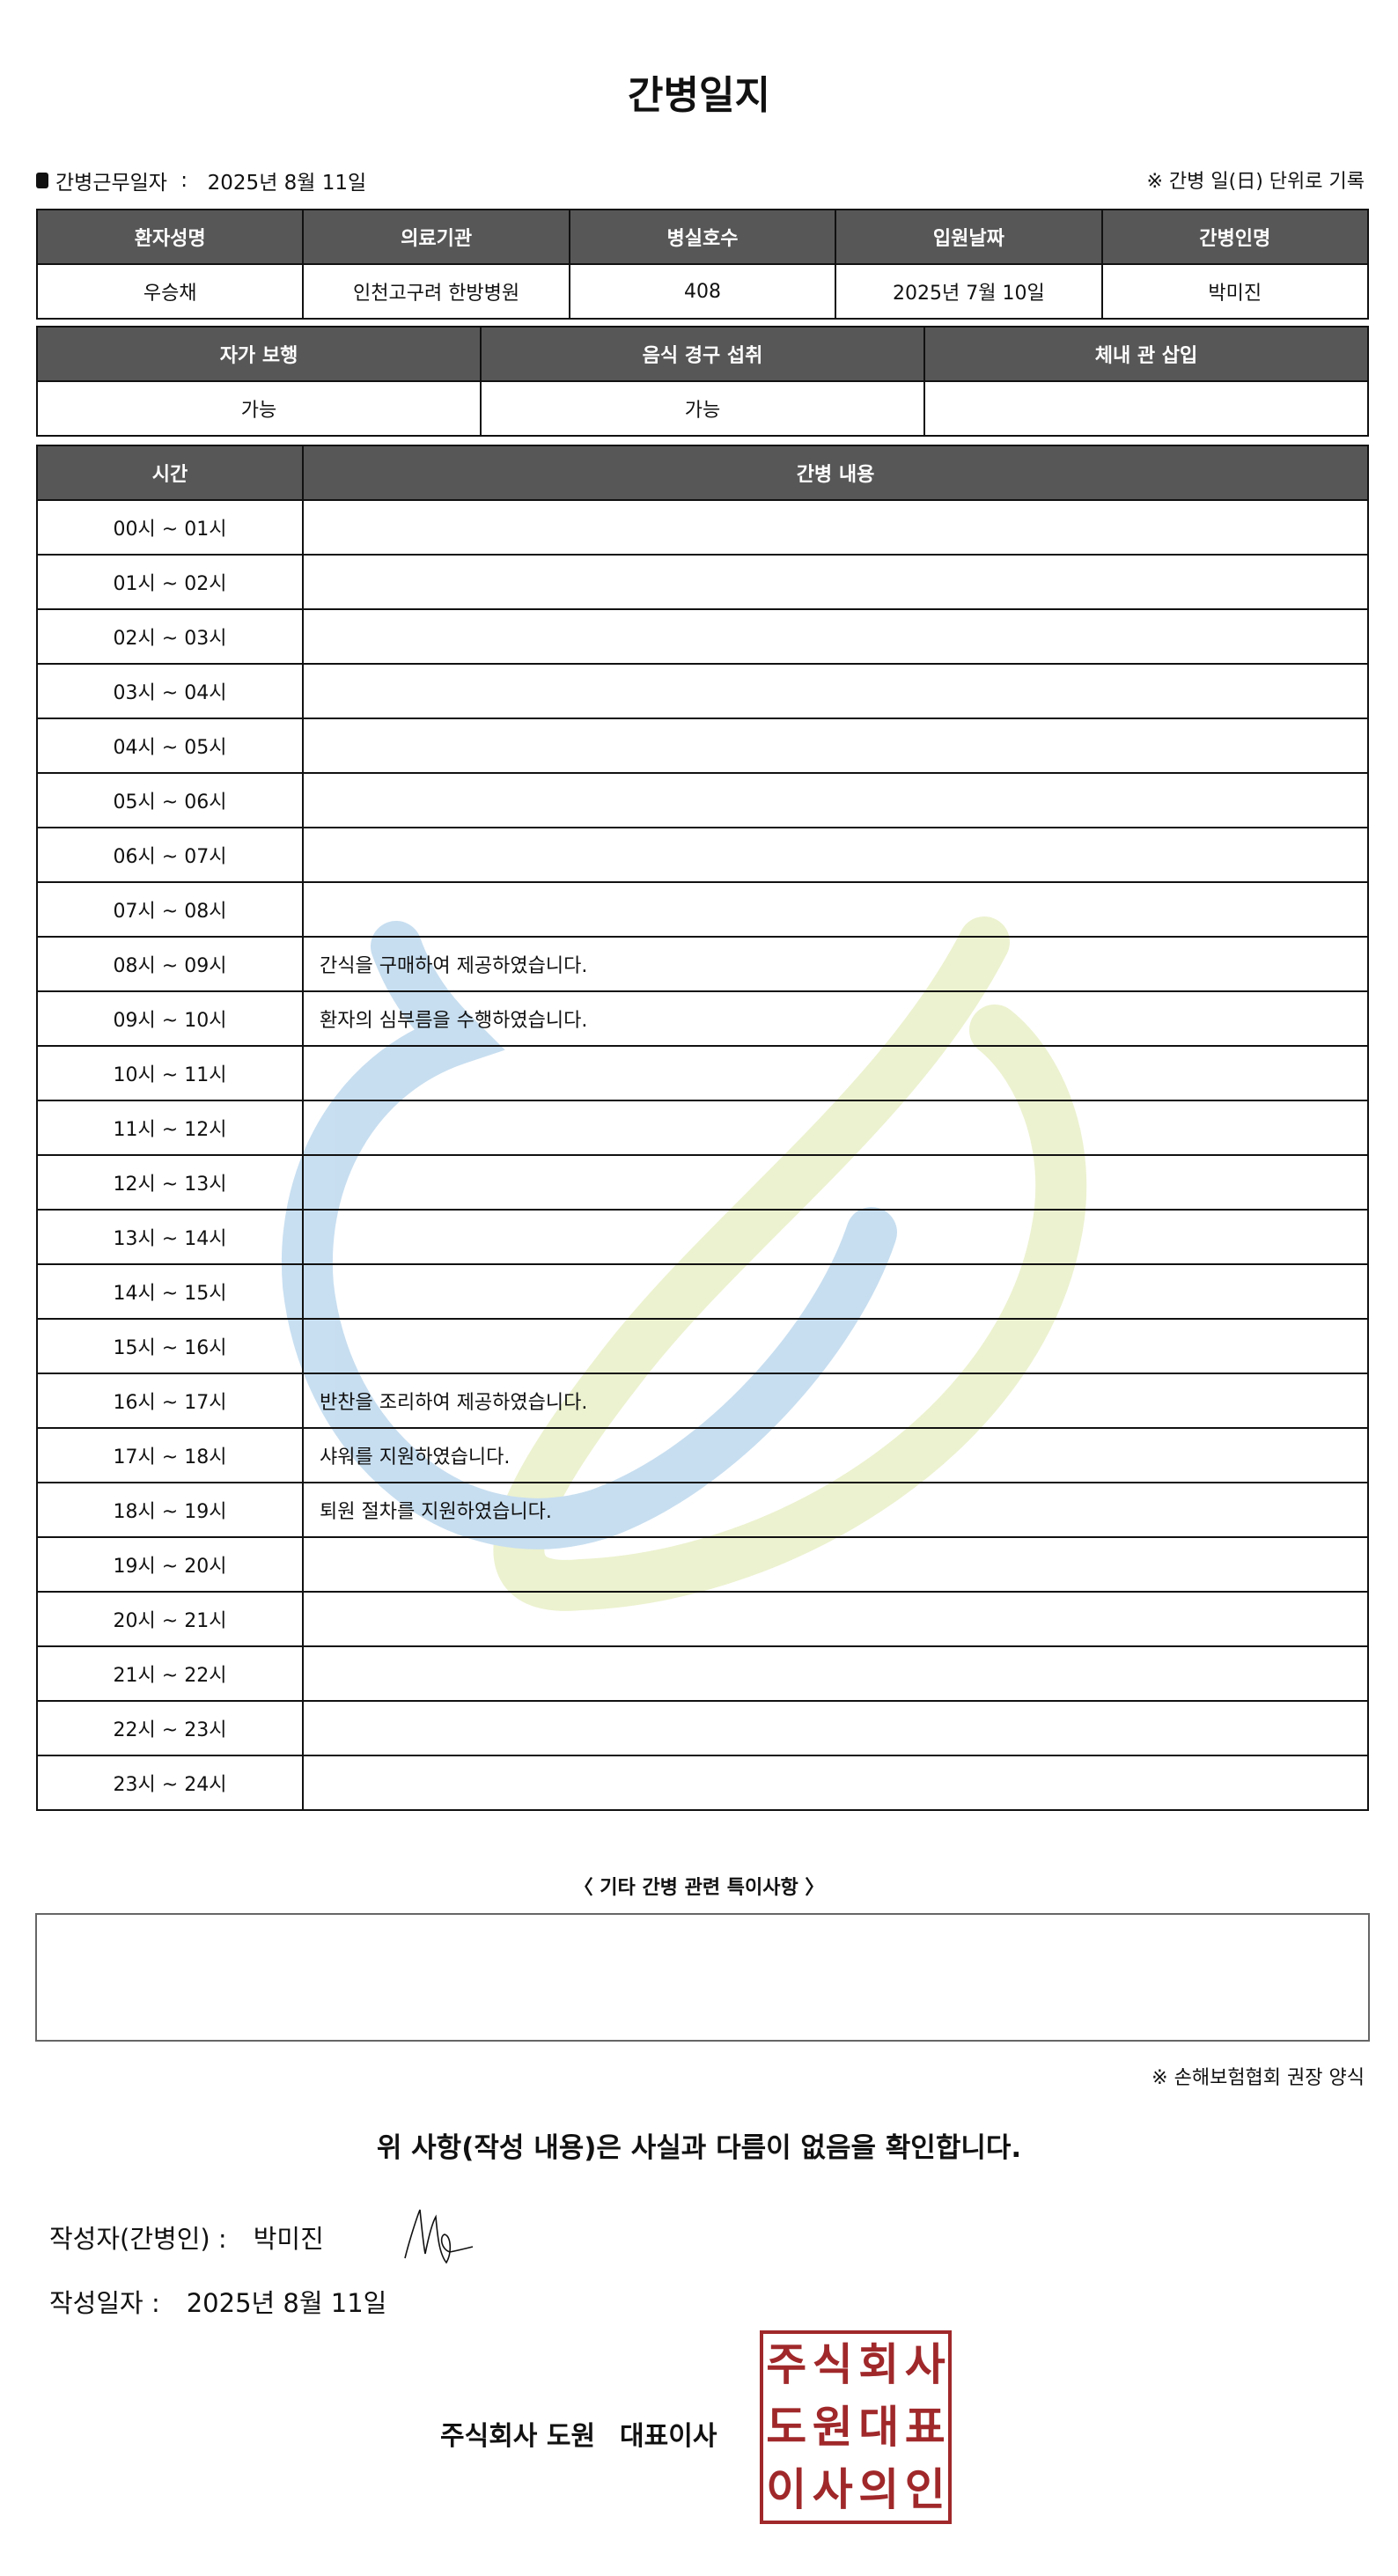 The height and width of the screenshot is (2576, 1398). Describe the element at coordinates (1146, 409) in the screenshot. I see `tube-insertion-status` at that location.